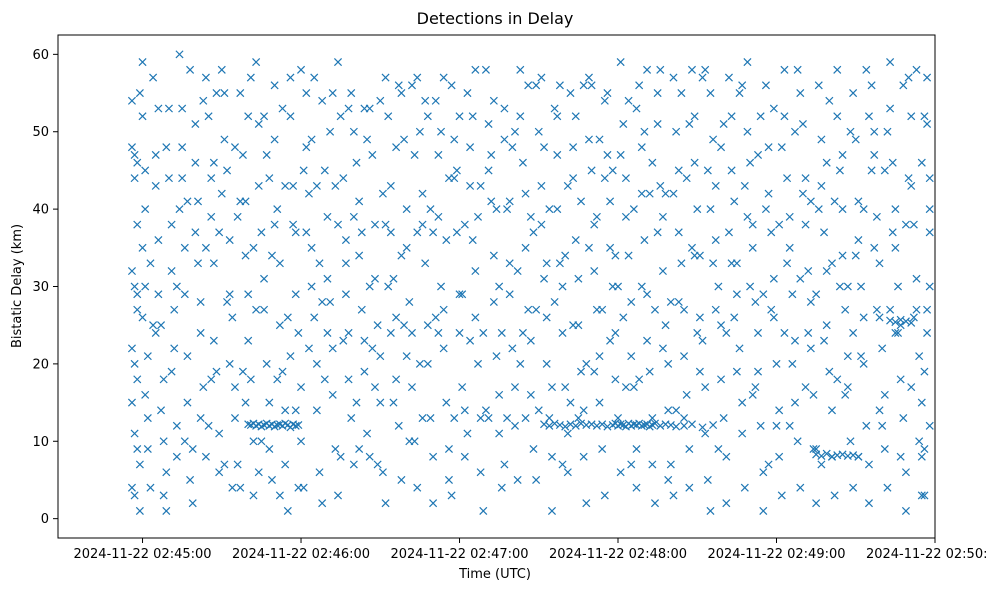  Describe the element at coordinates (40, 55) in the screenshot. I see `y-tick-label: 60` at that location.